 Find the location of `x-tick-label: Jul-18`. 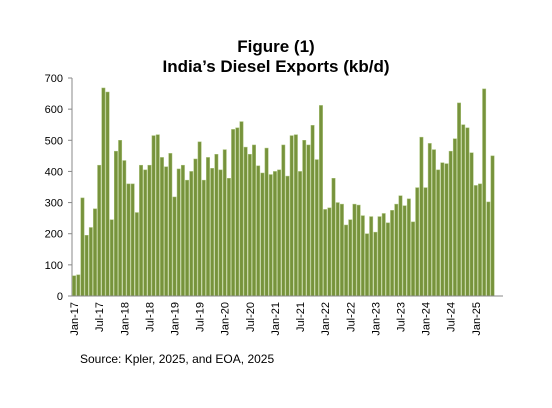

x-tick-label: Jul-18 is located at coordinates (150, 317).